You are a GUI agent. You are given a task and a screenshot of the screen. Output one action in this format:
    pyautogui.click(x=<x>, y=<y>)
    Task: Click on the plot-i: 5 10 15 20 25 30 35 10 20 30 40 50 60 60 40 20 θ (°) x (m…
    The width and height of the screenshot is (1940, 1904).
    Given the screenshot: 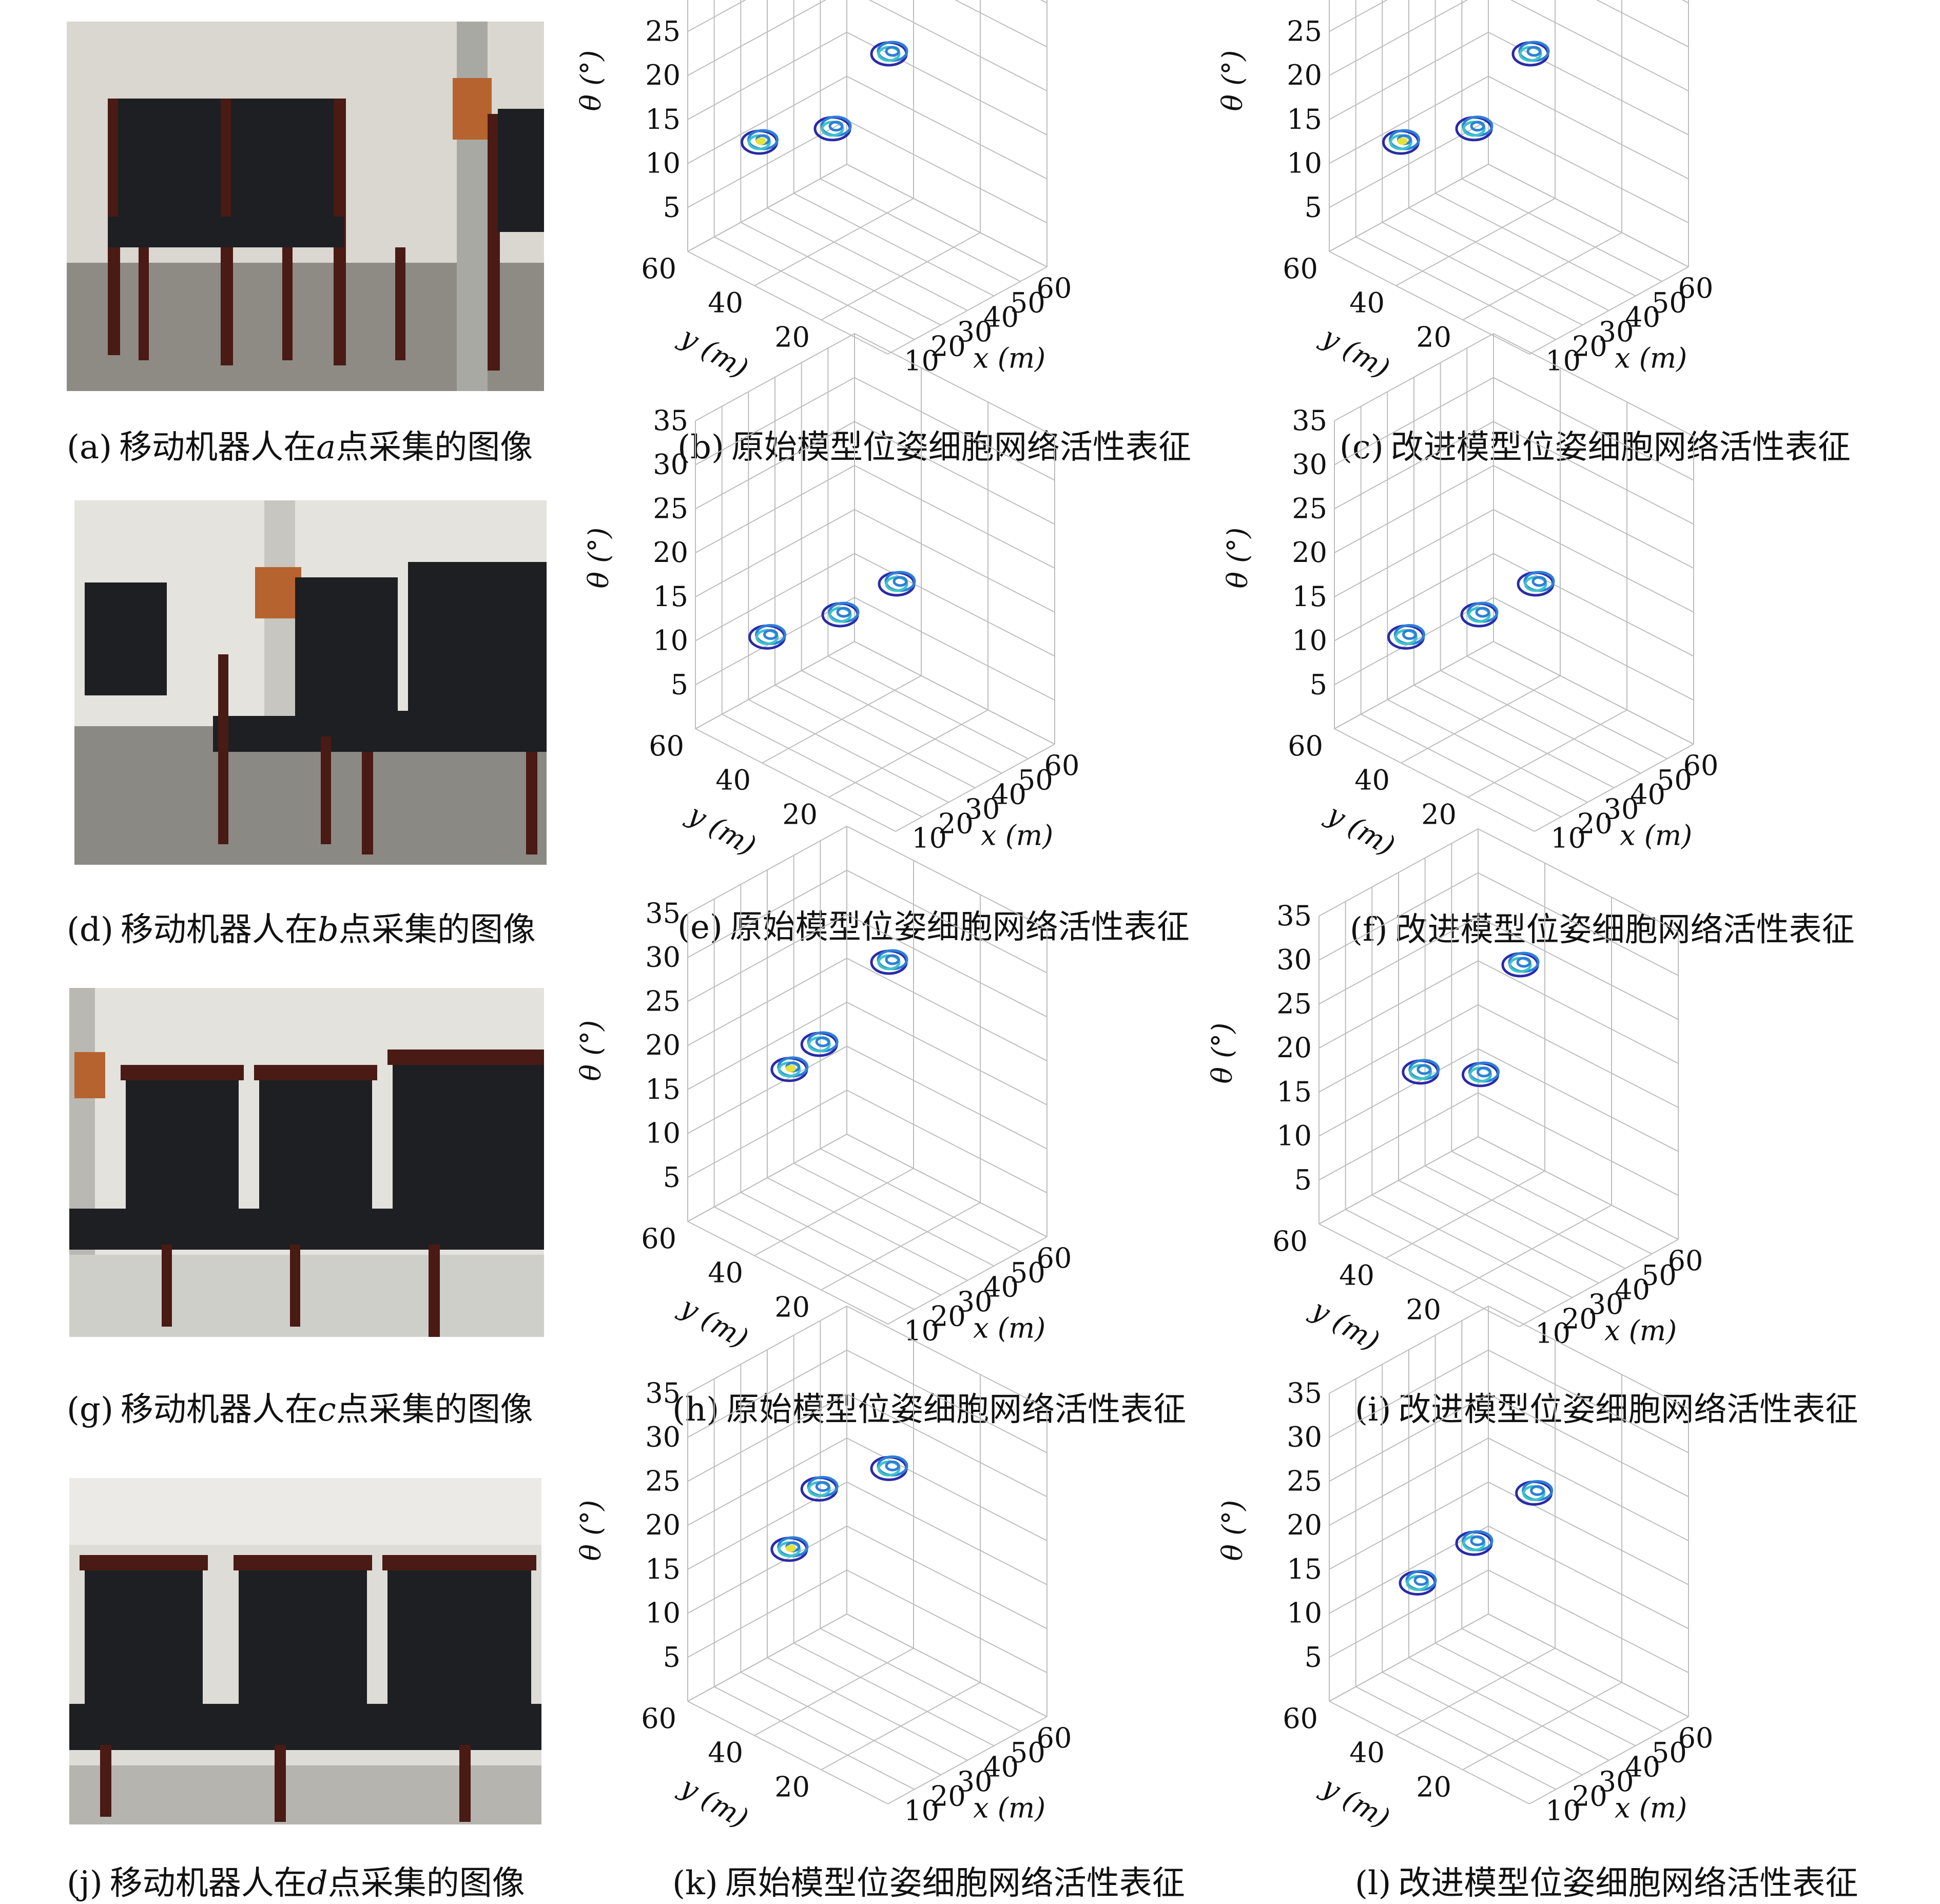 What is the action you would take?
    pyautogui.click(x=1529, y=1105)
    